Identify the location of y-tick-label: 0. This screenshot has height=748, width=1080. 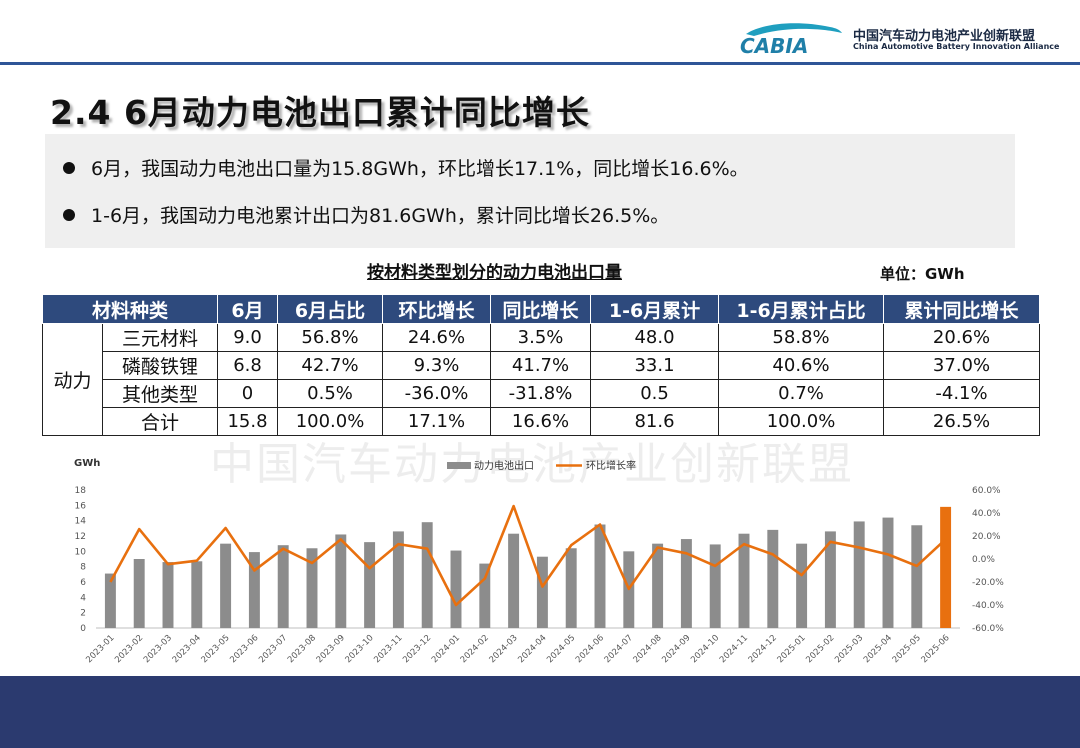
(83, 629).